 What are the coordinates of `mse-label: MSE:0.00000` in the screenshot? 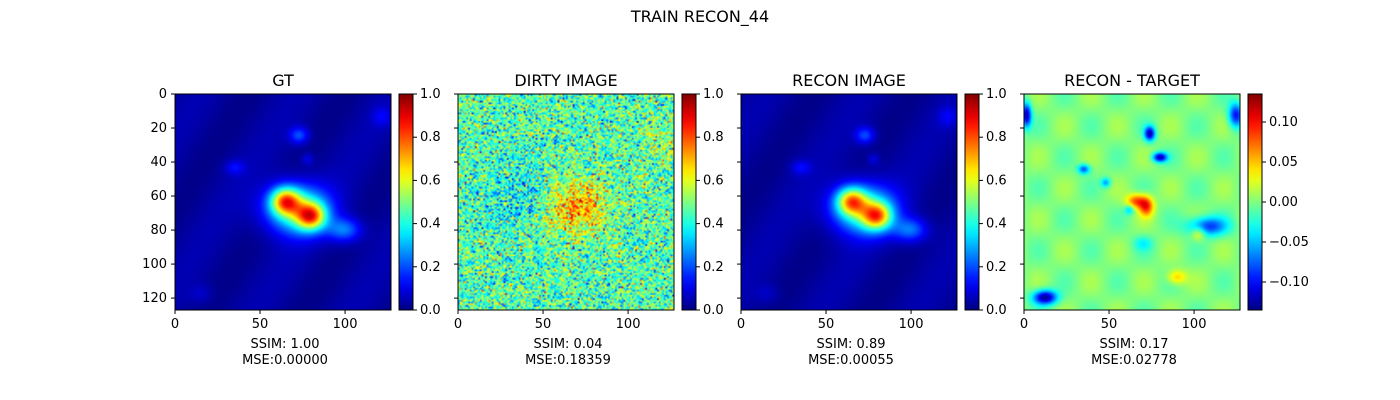 It's located at (285, 360).